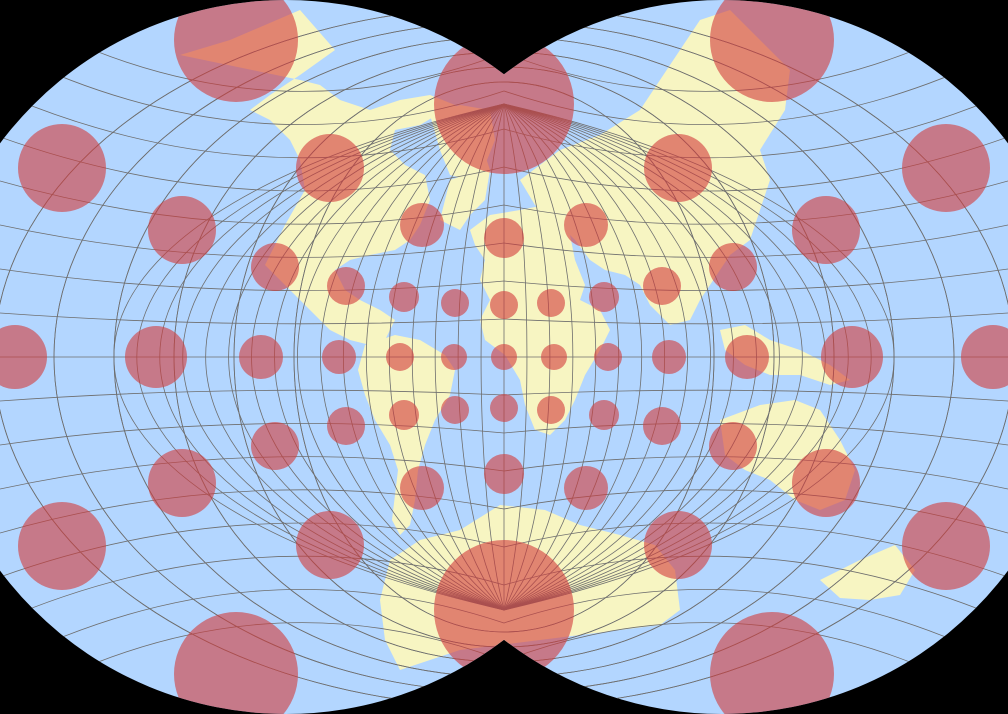 Image resolution: width=1008 pixels, height=714 pixels. Describe the element at coordinates (867, 572) in the screenshot. I see `landmass-antarctica-west` at that location.